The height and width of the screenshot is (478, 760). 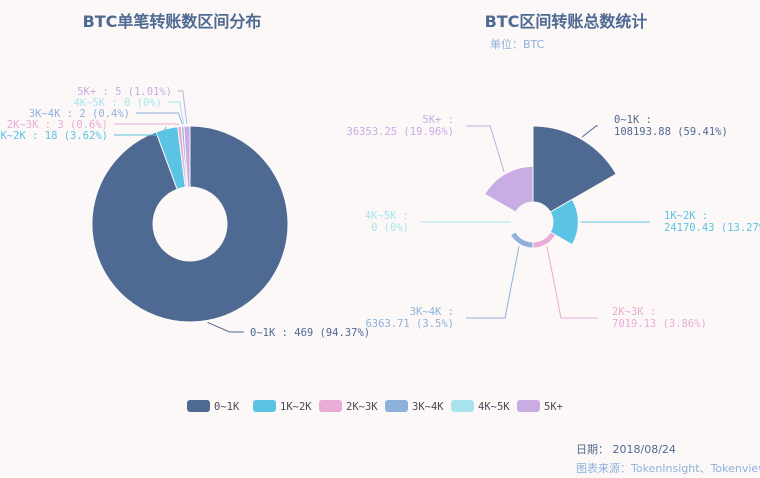 What do you see at coordinates (521, 240) in the screenshot?
I see `right-slice-3k-4k` at bounding box center [521, 240].